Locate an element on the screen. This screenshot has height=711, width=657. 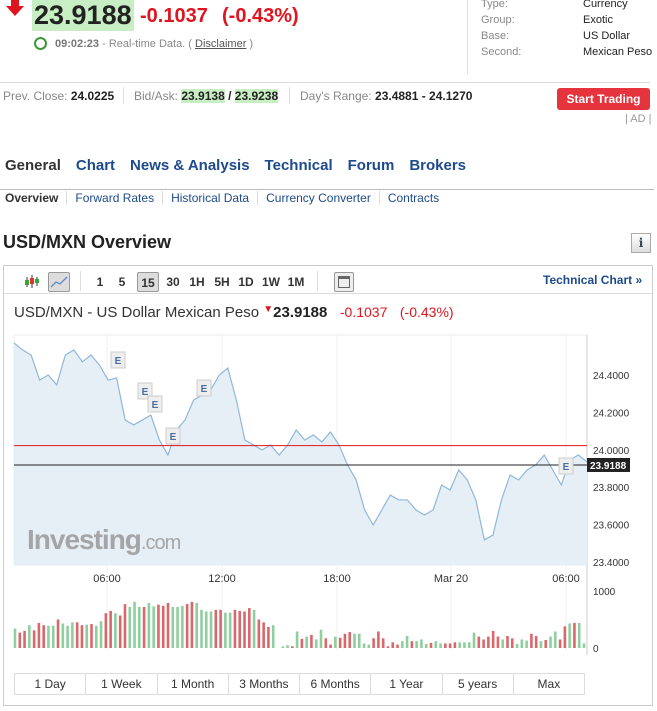
range-3-months: 3 Months is located at coordinates (263, 684).